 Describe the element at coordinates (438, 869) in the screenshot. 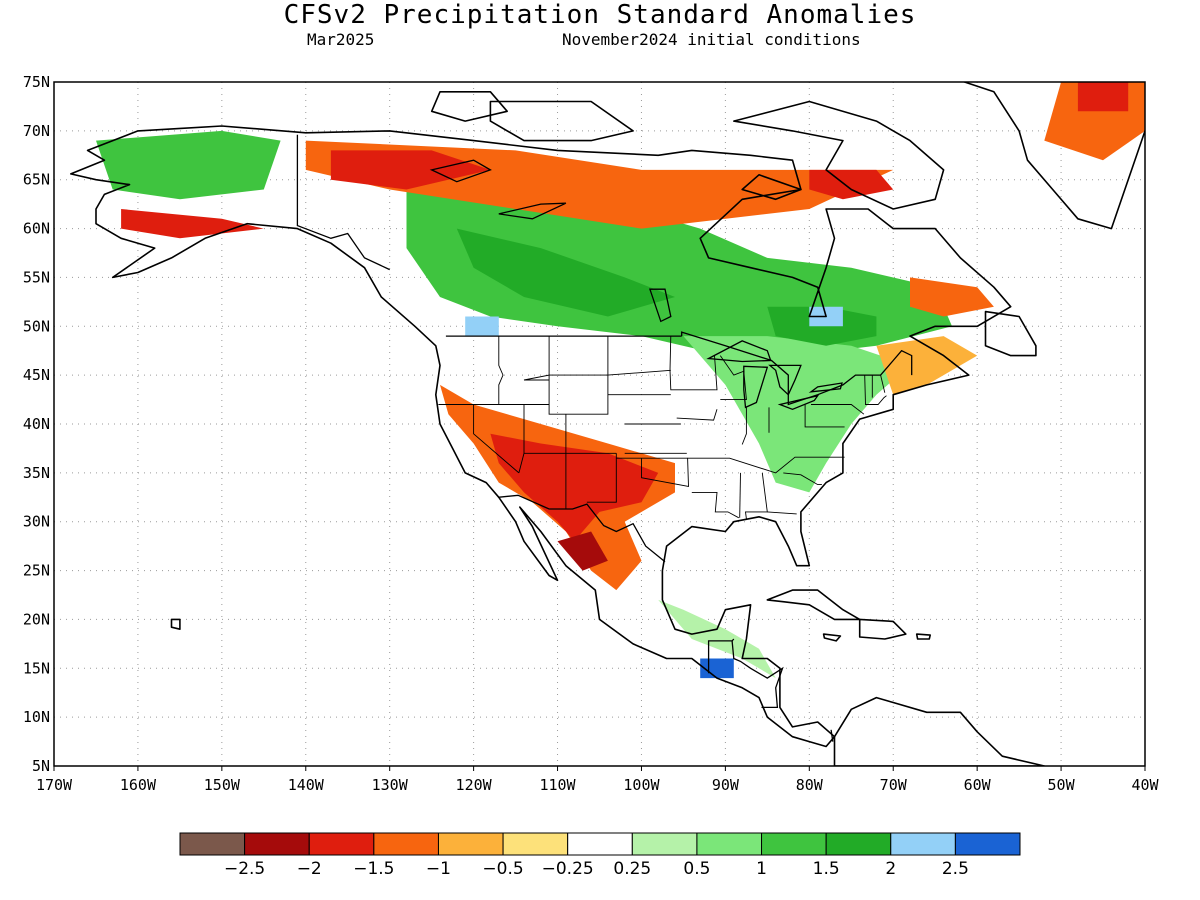

I see `colorbar-label: −1` at that location.